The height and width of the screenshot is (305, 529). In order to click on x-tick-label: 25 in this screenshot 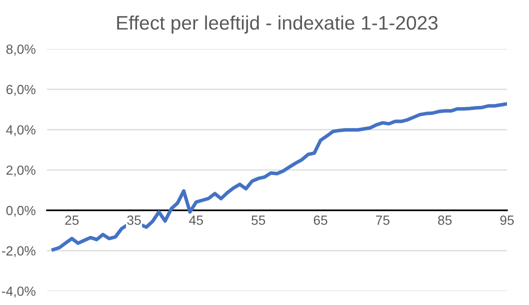, I will do `click(72, 220)`.